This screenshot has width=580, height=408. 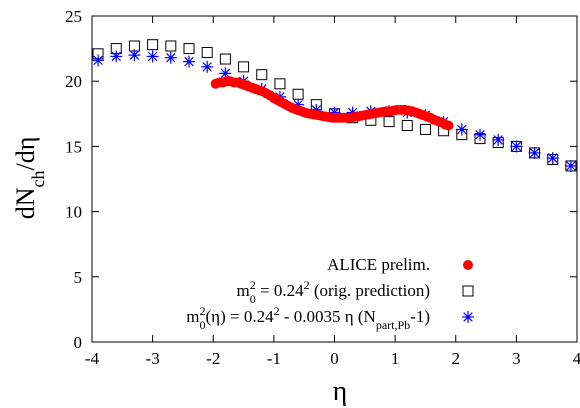 I want to click on y-tick-label: 20, so click(x=73, y=81).